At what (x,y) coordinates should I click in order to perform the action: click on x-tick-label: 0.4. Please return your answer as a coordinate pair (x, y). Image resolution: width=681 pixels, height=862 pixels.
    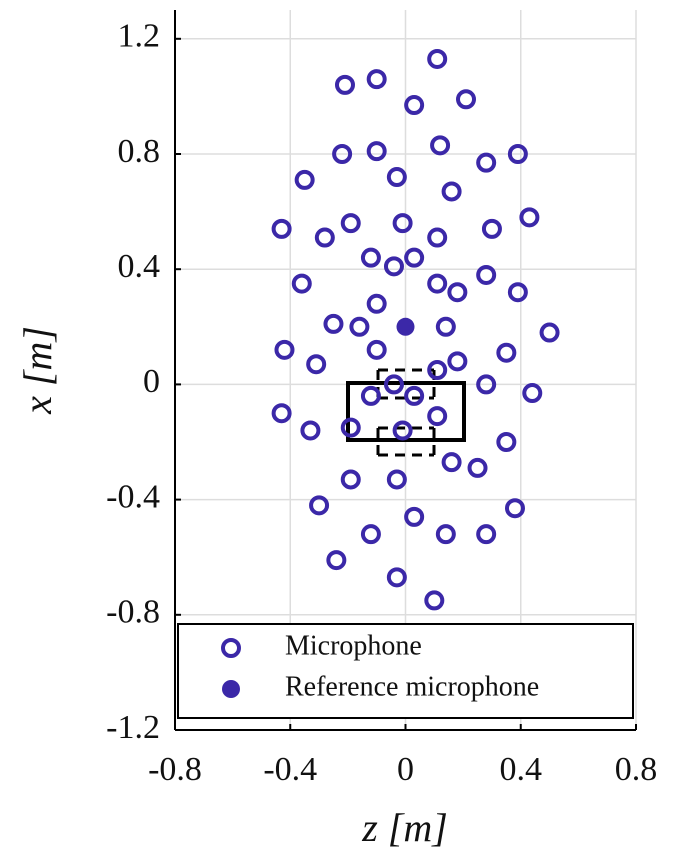
    Looking at the image, I should click on (521, 769).